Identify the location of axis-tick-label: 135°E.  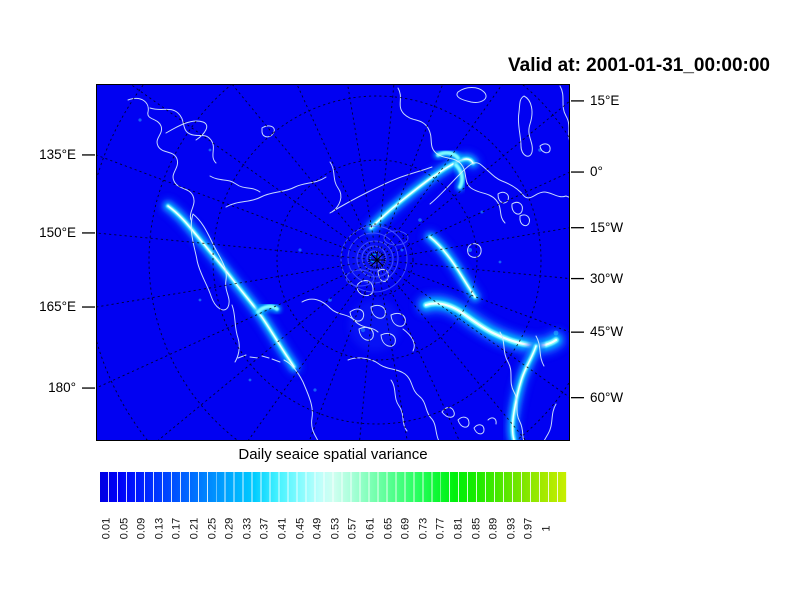
(57, 154).